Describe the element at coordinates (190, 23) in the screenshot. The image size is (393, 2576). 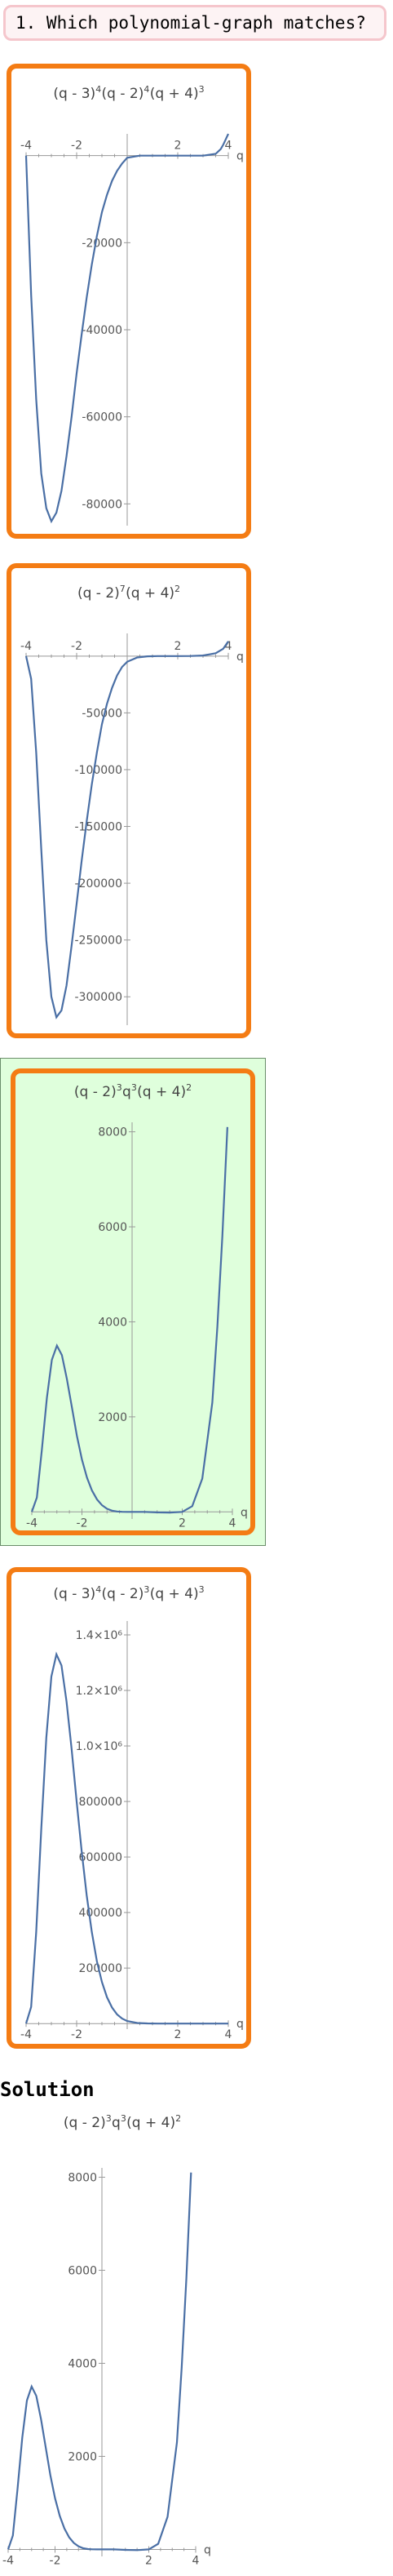
I see `question-text: 1. Which polynomial-graph matches?` at that location.